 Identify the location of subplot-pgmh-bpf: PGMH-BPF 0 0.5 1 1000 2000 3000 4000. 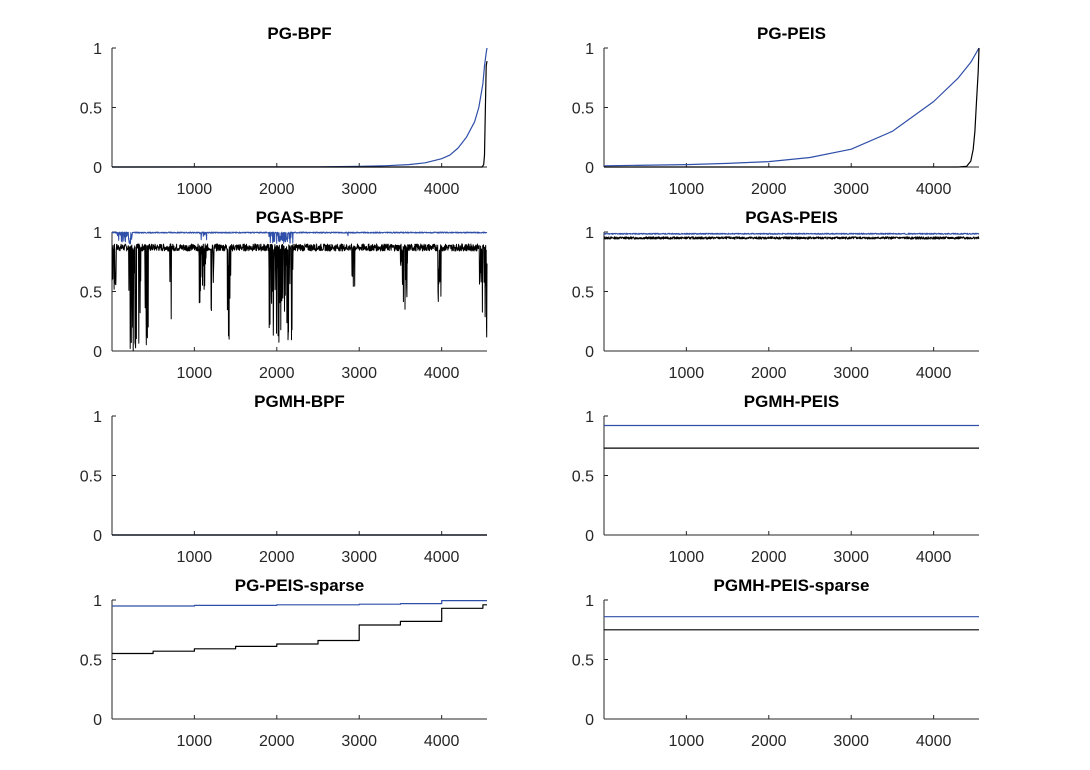
(283, 479).